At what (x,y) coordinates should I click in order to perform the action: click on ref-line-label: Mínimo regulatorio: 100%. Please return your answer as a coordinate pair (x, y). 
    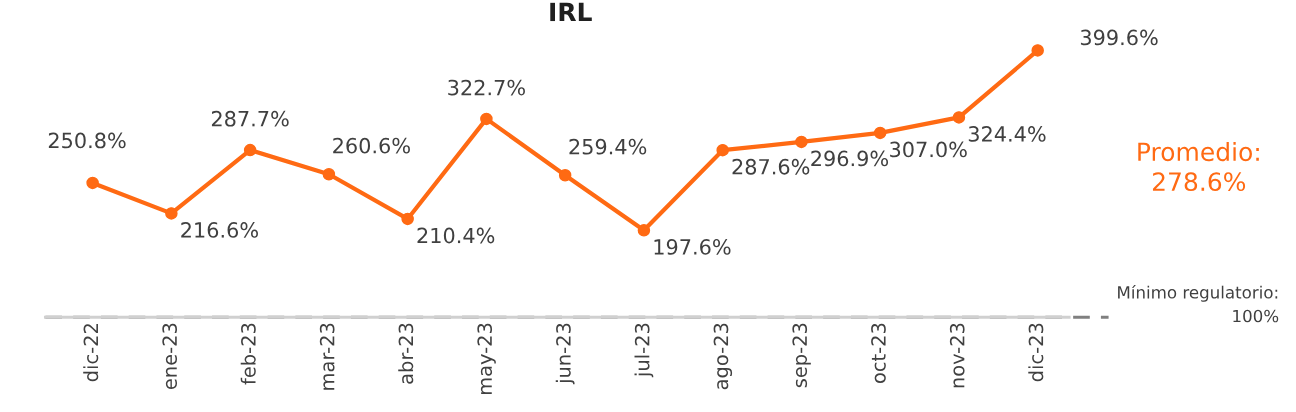
    Looking at the image, I should click on (1198, 304).